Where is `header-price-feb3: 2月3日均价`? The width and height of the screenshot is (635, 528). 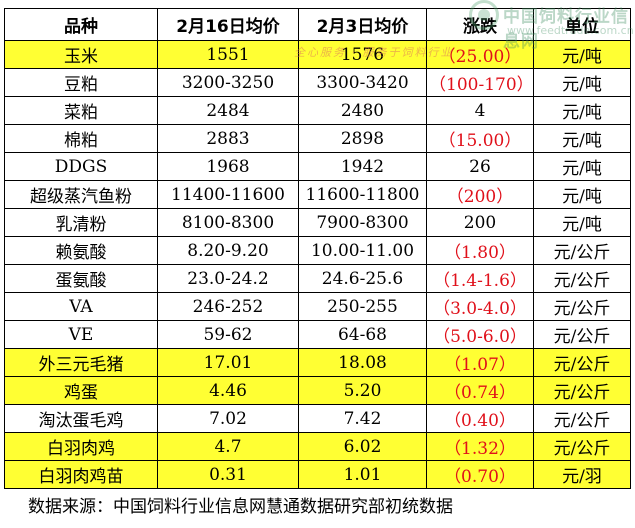
header-price-feb3: 2月3日均价 is located at coordinates (362, 24).